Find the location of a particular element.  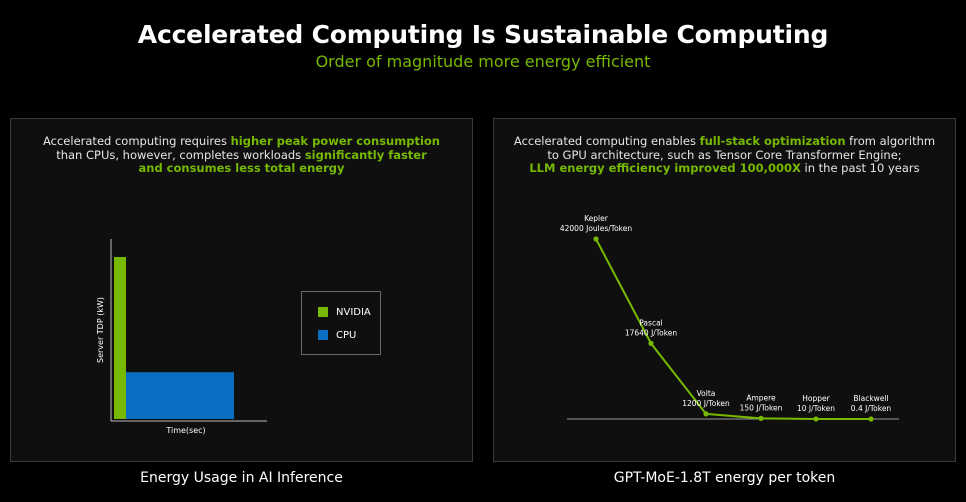

bar-cpu is located at coordinates (180, 395).